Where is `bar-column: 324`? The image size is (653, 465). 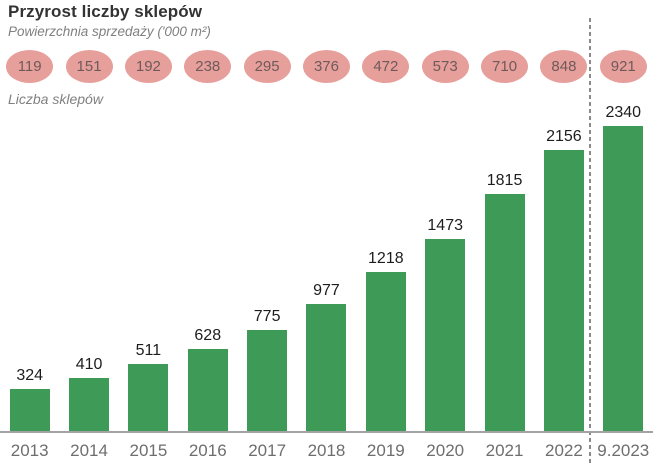 bar-column: 324 is located at coordinates (29, 399).